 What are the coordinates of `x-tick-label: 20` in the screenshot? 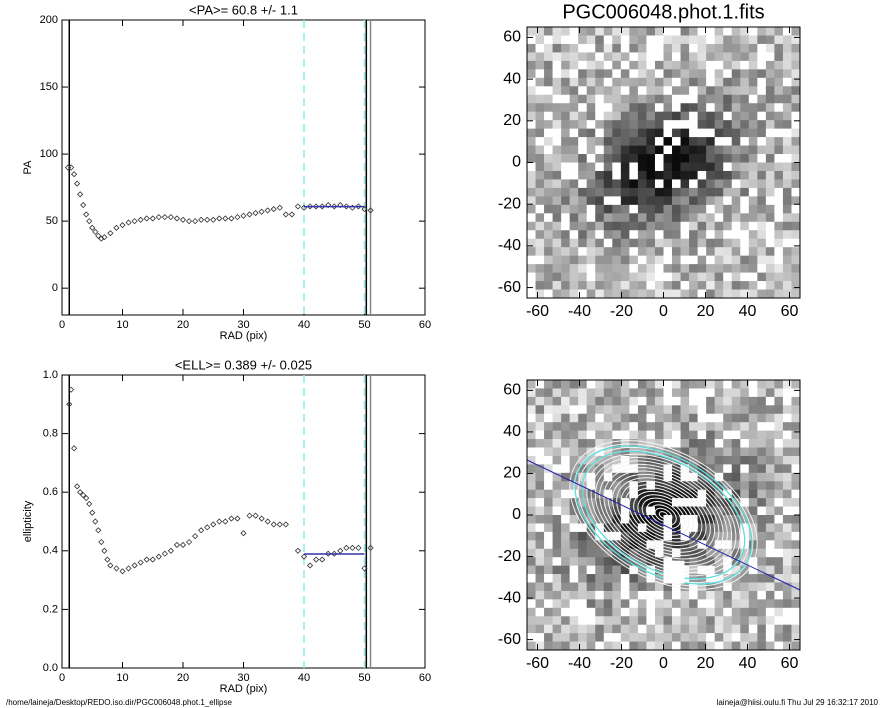 It's located at (183, 325).